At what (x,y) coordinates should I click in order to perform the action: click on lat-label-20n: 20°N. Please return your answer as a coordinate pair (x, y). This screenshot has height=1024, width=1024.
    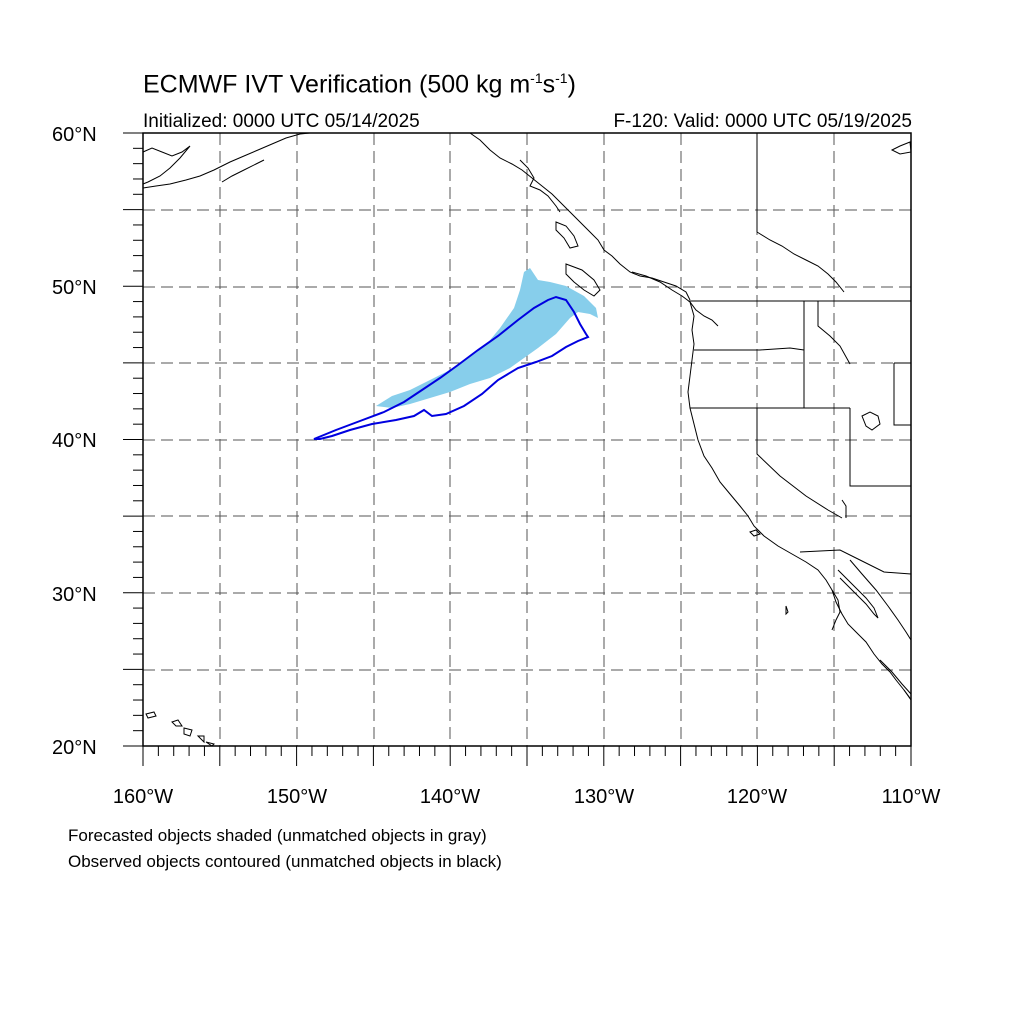
    Looking at the image, I should click on (74, 748).